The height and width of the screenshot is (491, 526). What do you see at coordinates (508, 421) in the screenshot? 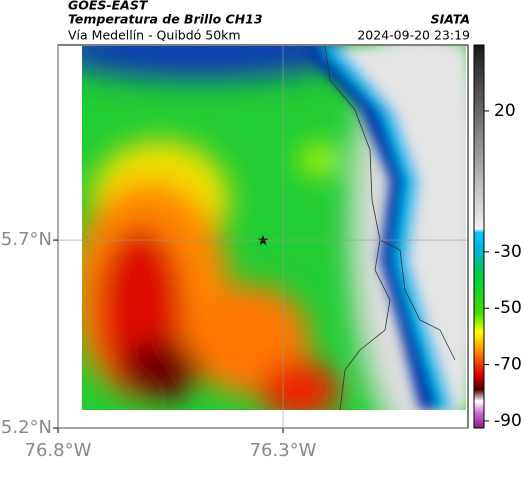
I see `colorbar-tick-label: -90` at bounding box center [508, 421].